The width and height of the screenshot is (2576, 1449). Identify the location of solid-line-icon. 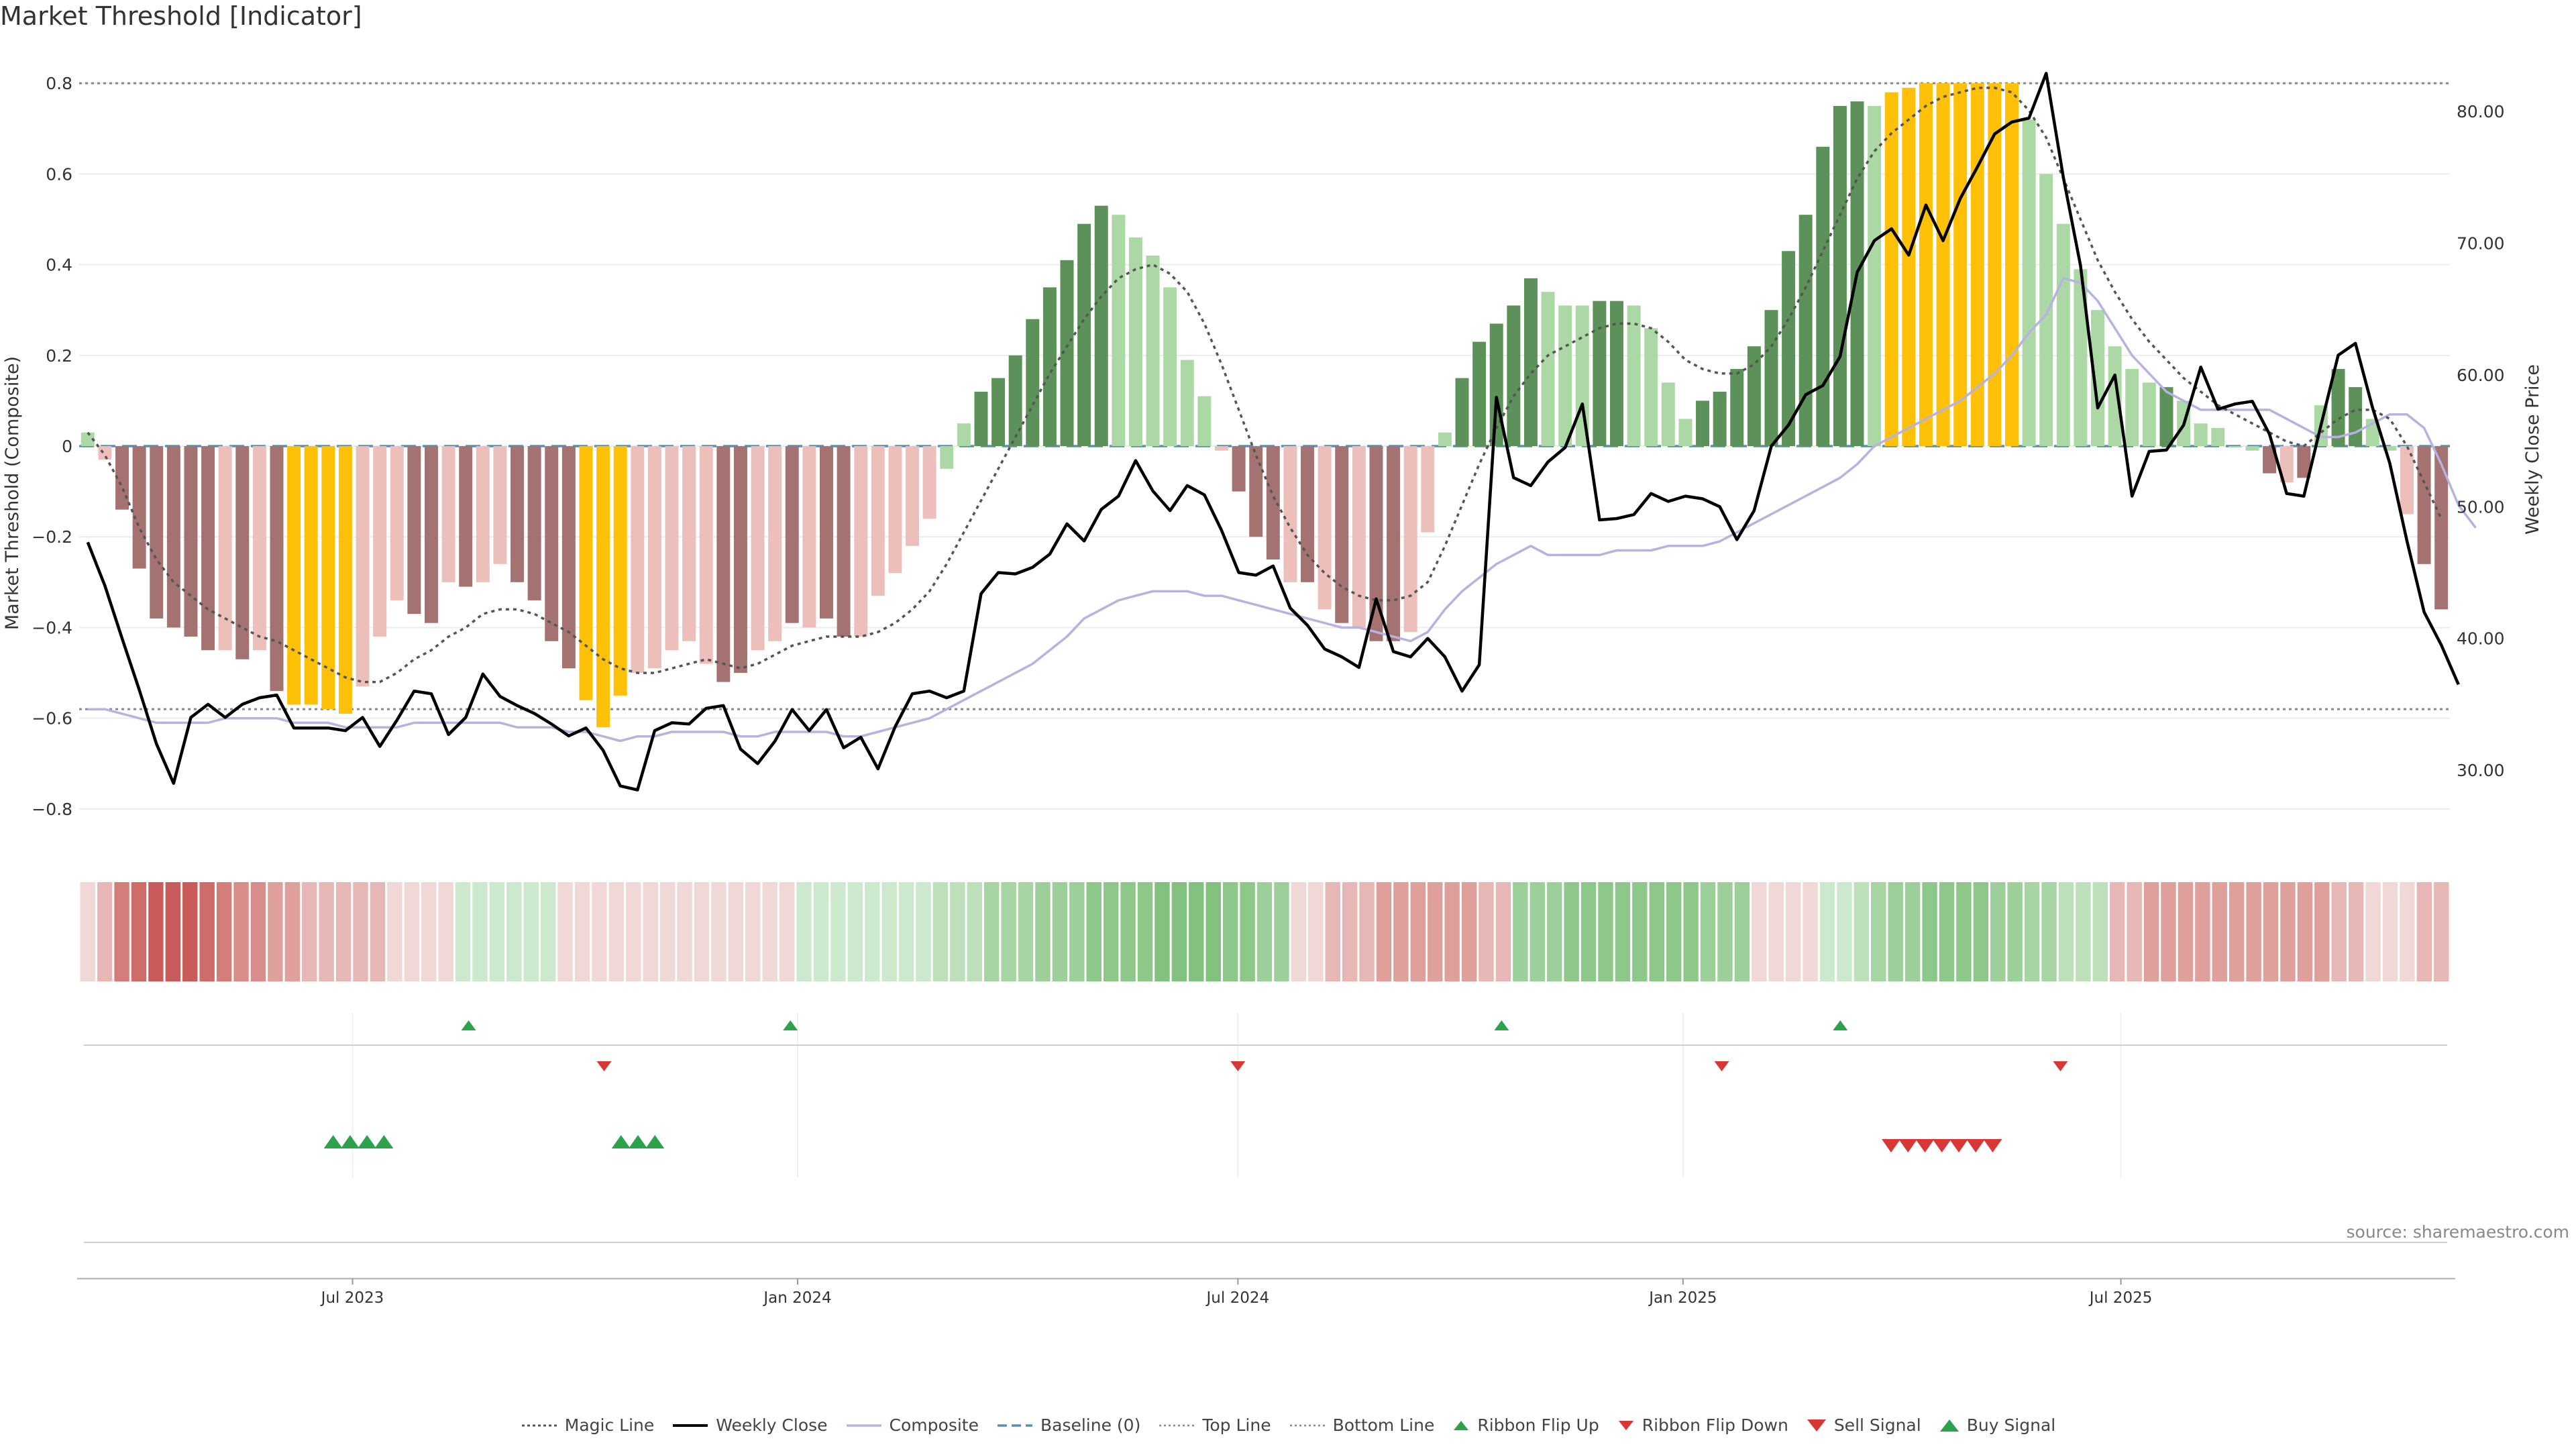
(690, 1425).